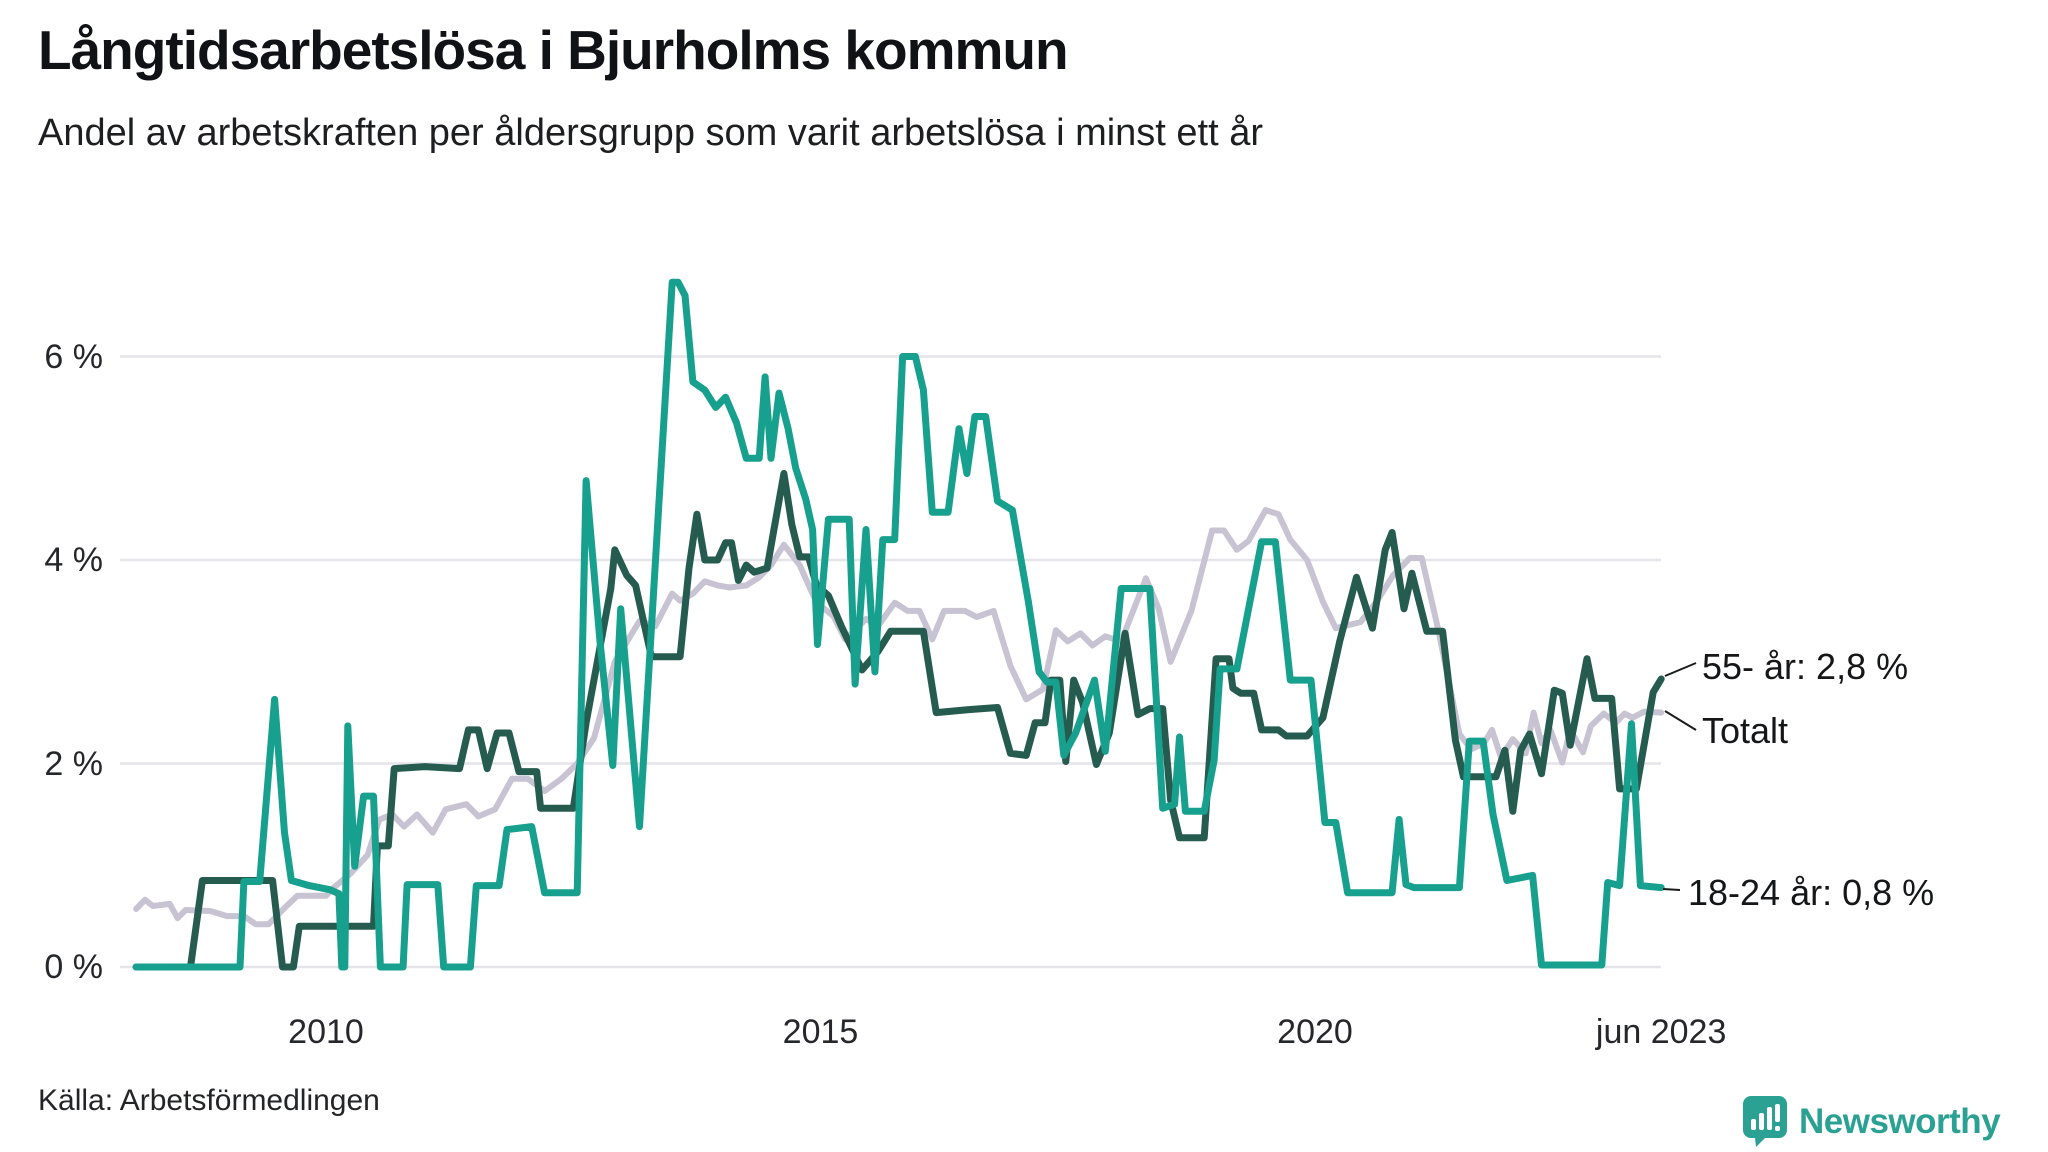  Describe the element at coordinates (73, 560) in the screenshot. I see `y-tick-4: 4 %` at that location.